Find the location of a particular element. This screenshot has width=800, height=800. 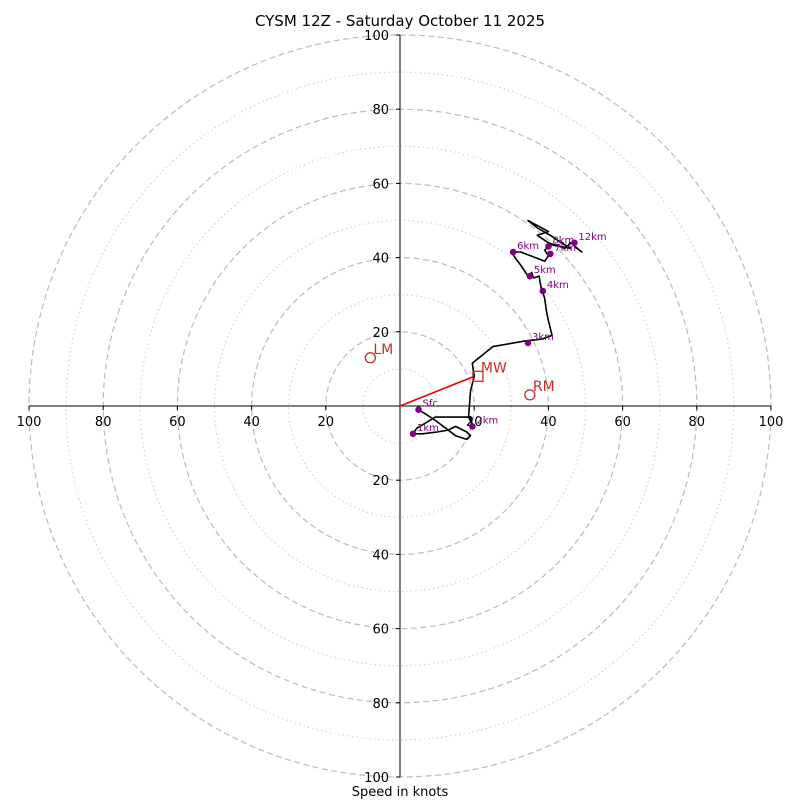

height-marker-3km is located at coordinates (528, 343).